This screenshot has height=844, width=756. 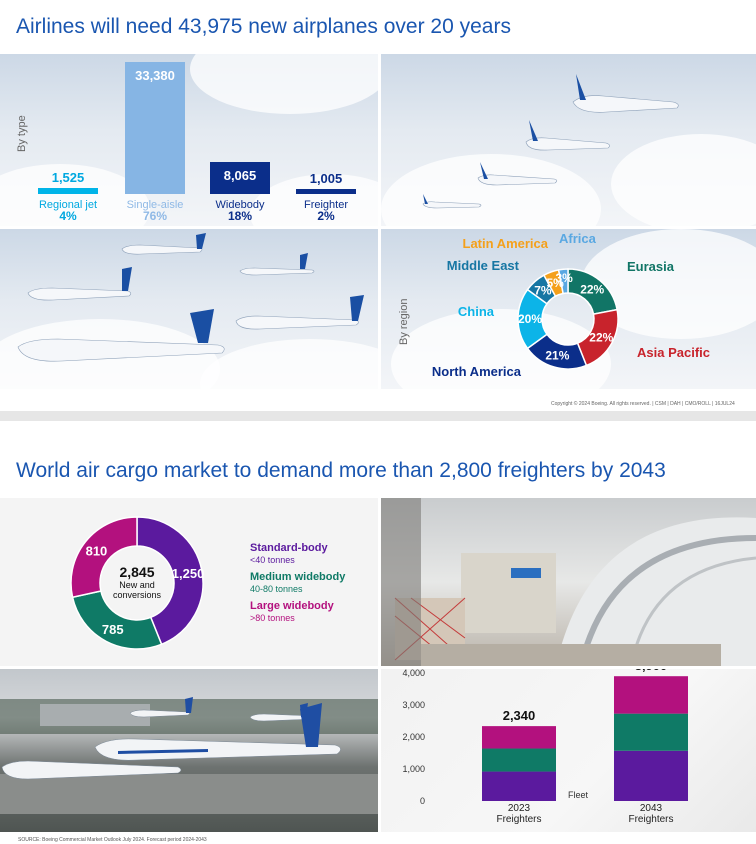 What do you see at coordinates (519, 808) in the screenshot?
I see `fleet-category-label: 2023` at bounding box center [519, 808].